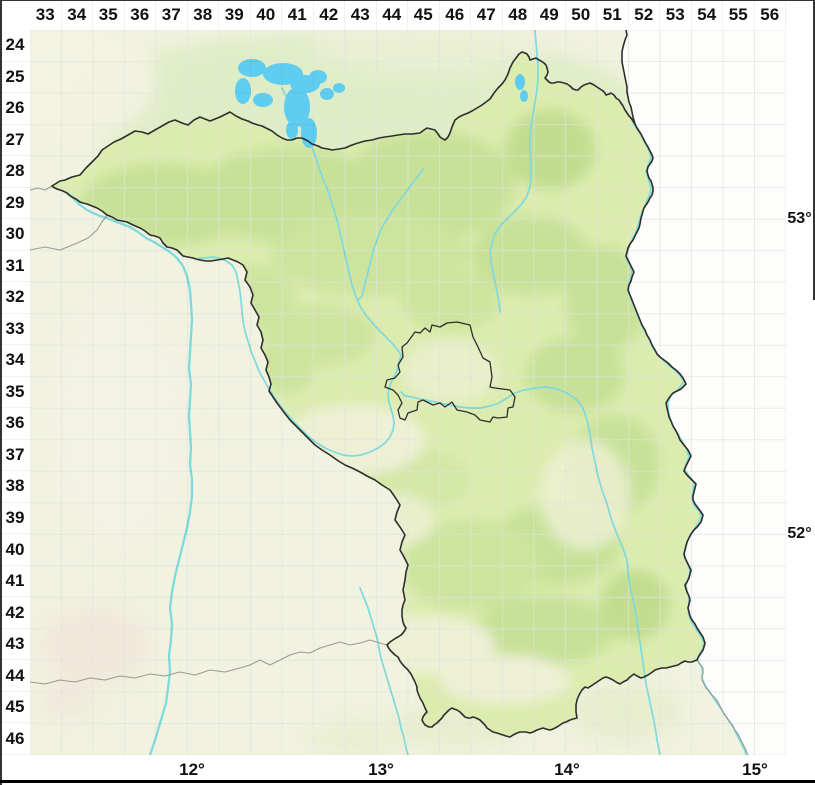 The image size is (815, 785). What do you see at coordinates (487, 15) in the screenshot?
I see `grid-column-label: 47` at bounding box center [487, 15].